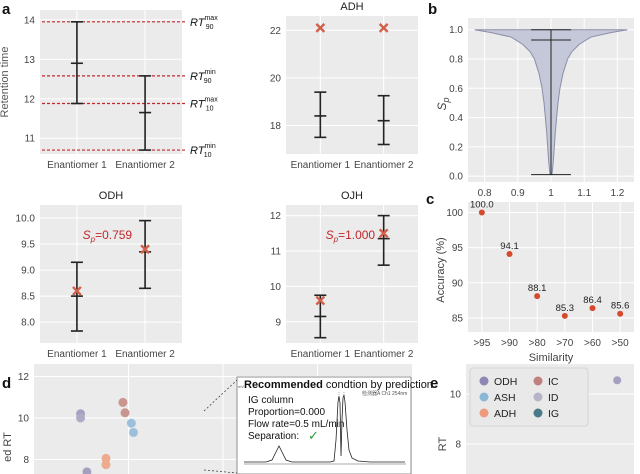  I want to click on odh-plot-area, so click(111, 274).